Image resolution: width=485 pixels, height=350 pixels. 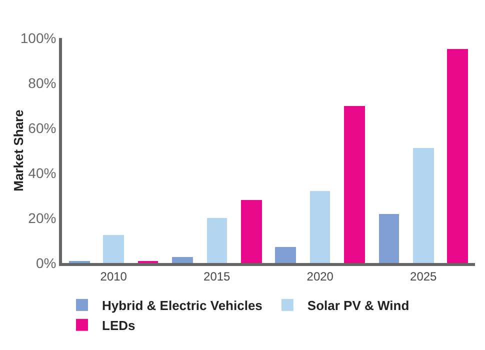 I want to click on y-tick-label: 80%, so click(x=42, y=82).